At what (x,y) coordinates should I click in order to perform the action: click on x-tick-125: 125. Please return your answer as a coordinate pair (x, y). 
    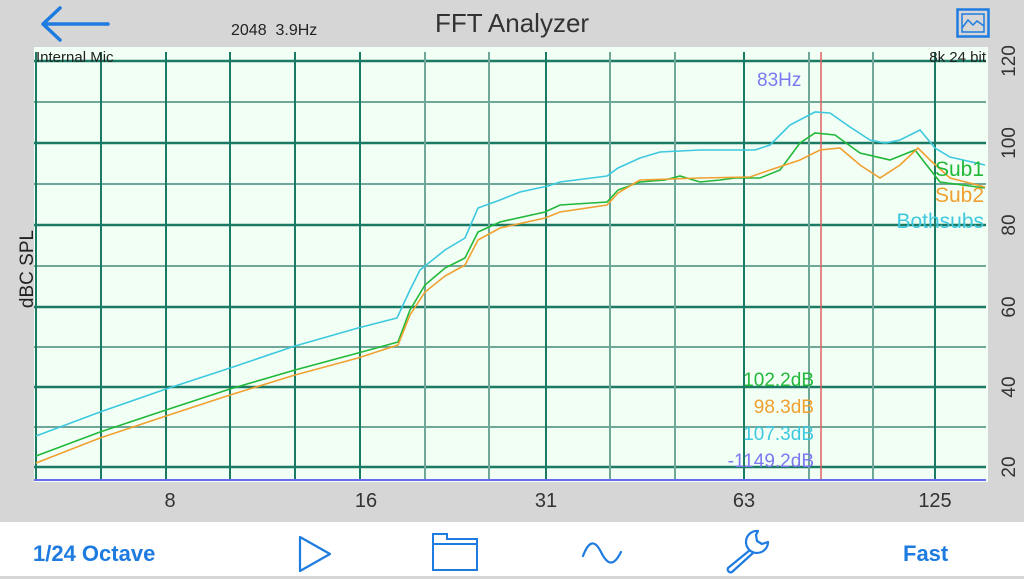
    Looking at the image, I should click on (935, 501).